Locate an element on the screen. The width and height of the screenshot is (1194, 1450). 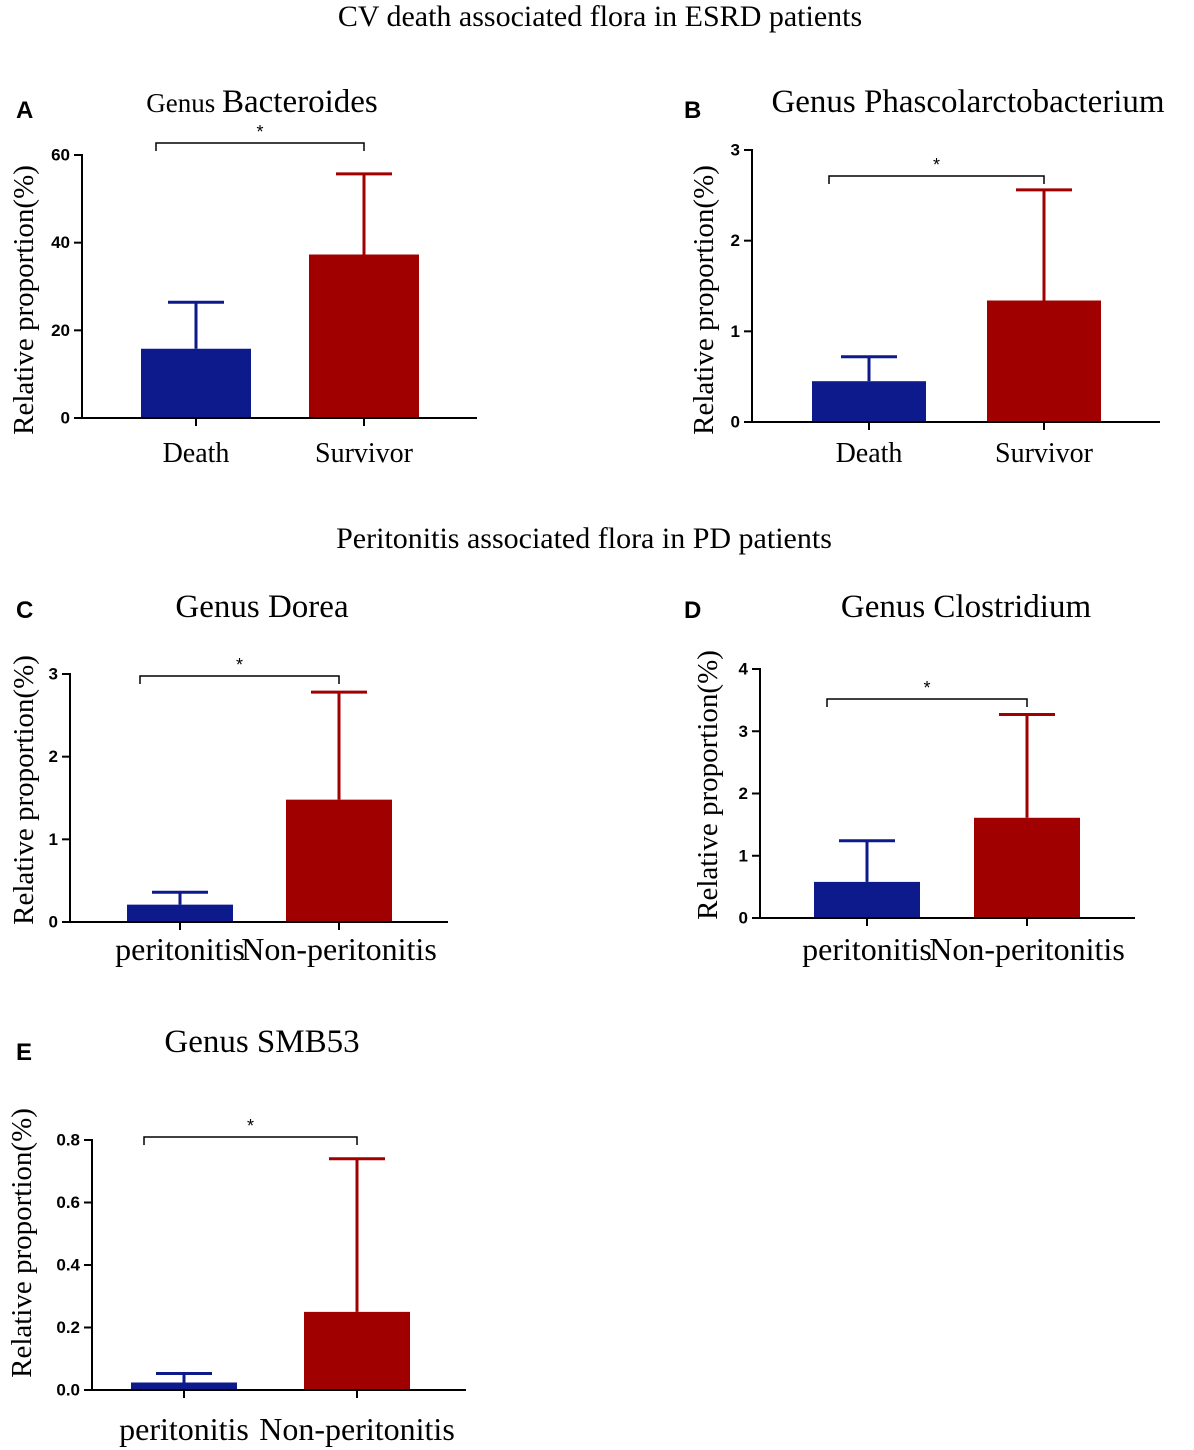
panel-label-a: A is located at coordinates (24, 110).